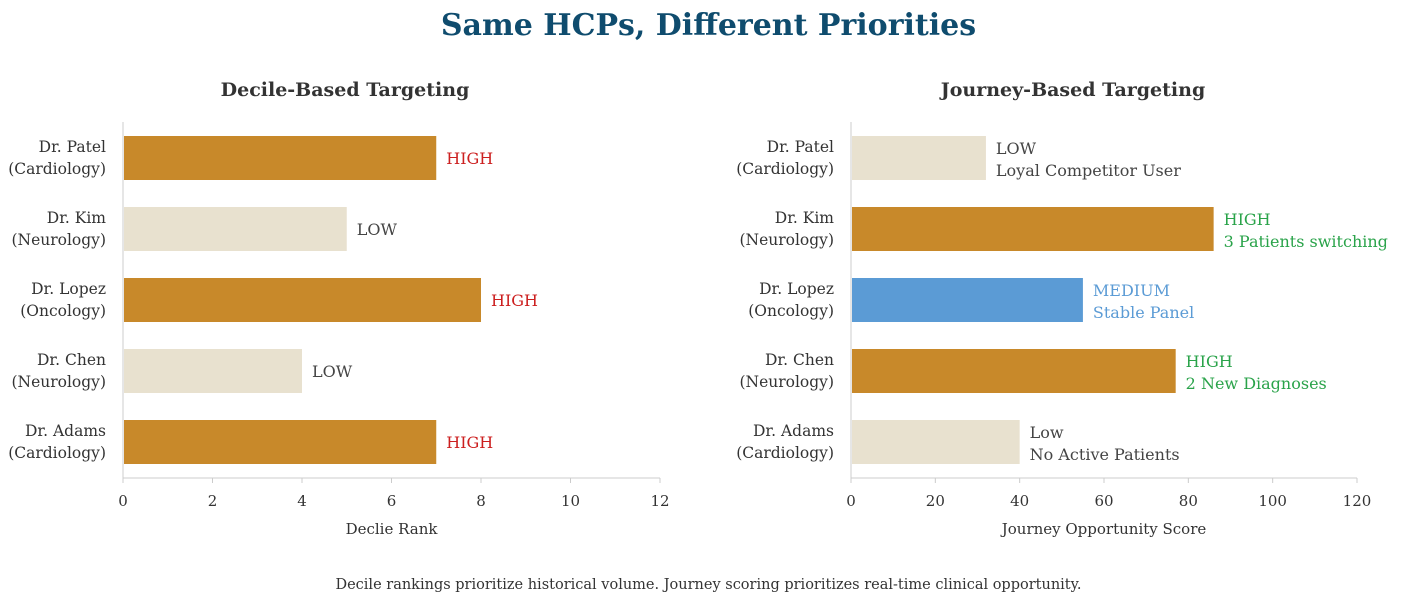 This screenshot has height=607, width=1417. I want to click on x-tick-label: 8, so click(481, 501).